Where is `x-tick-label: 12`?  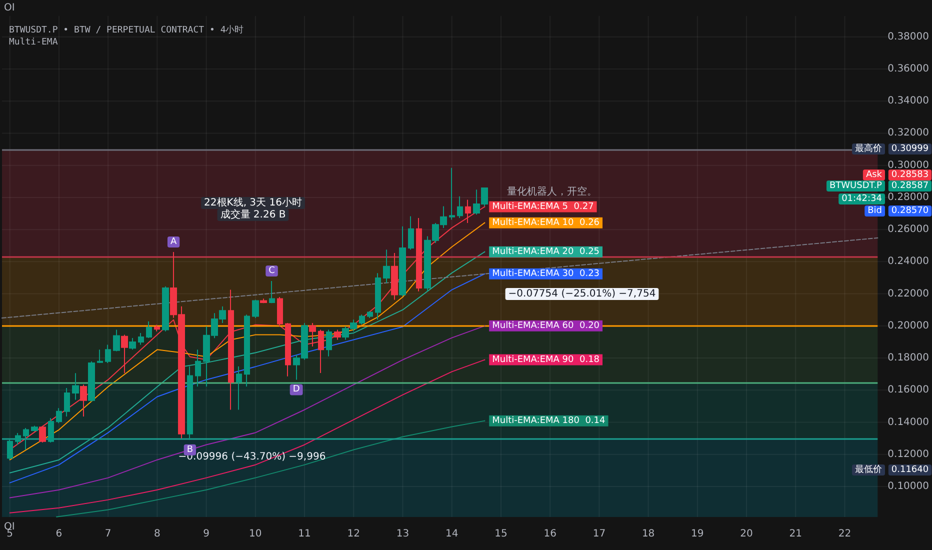
x-tick-label: 12 is located at coordinates (353, 534).